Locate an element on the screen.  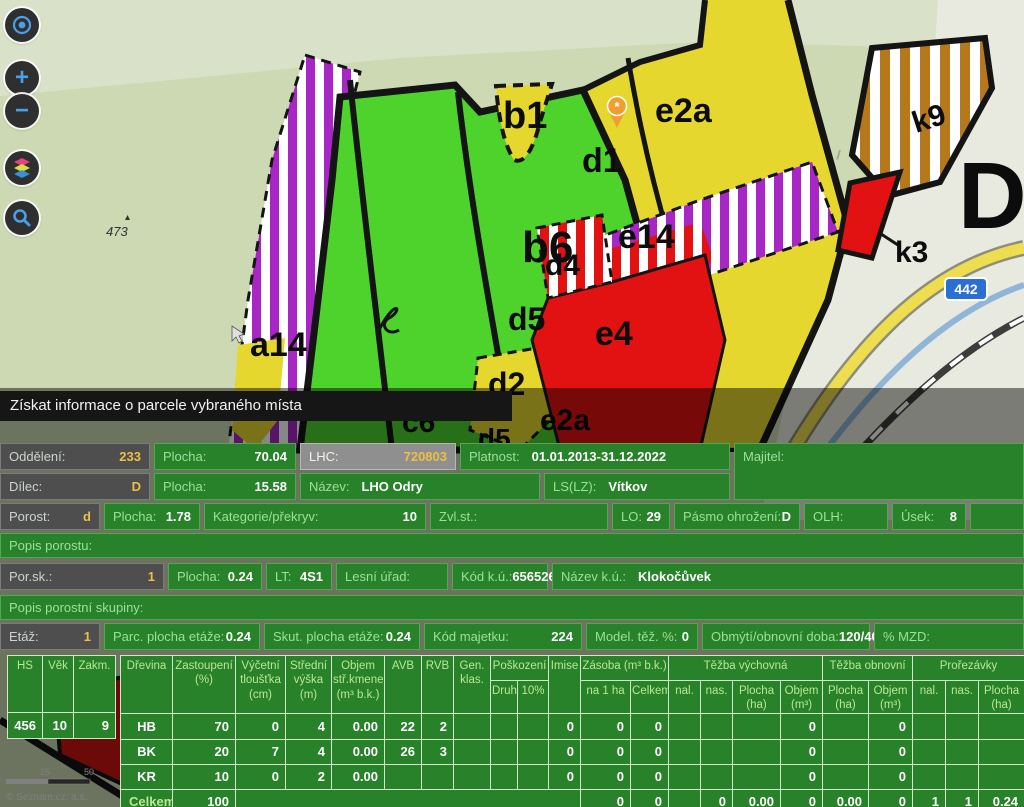
map-pin-icon: * is located at coordinates (617, 112).